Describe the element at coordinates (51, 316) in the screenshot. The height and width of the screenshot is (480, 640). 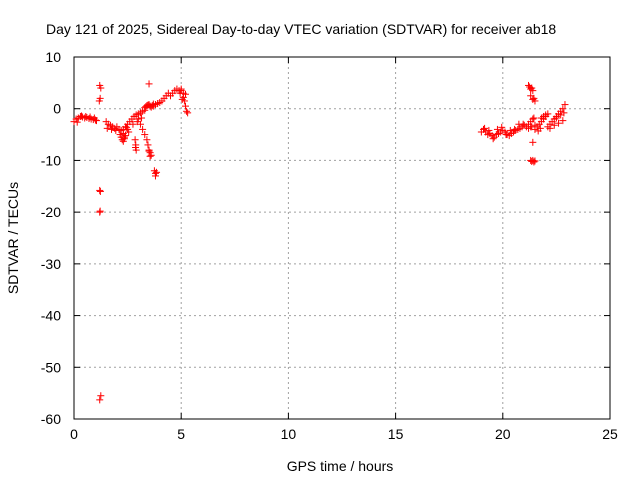
I see `y-tick-label: -40` at that location.